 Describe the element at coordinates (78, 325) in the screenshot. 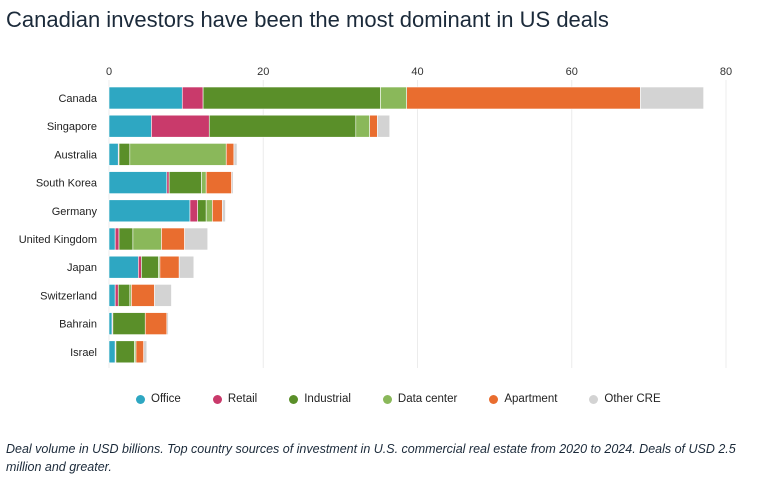

I see `category-label: Bahrain` at that location.